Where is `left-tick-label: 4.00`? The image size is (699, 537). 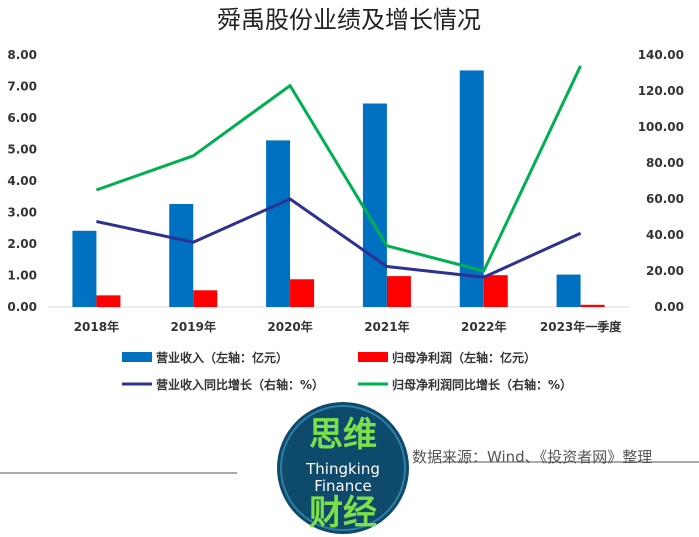
left-tick-label: 4.00 is located at coordinates (22, 181).